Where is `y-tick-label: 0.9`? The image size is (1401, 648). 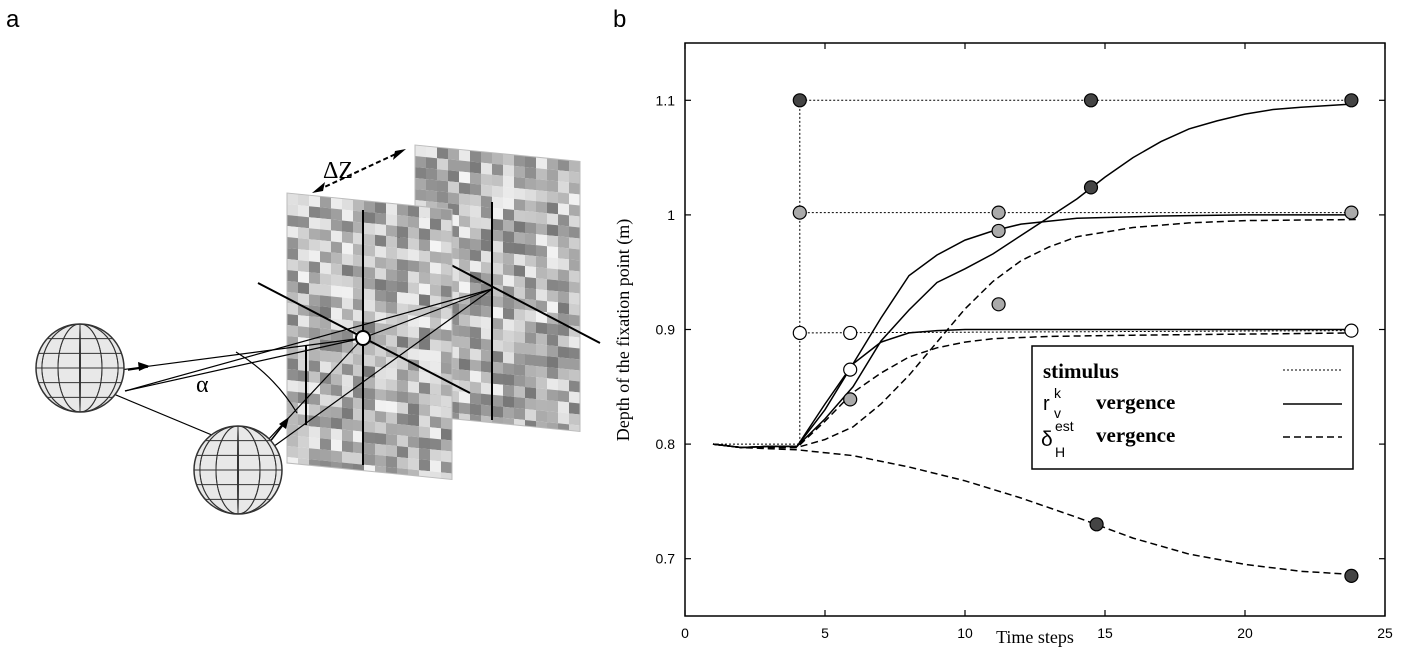 y-tick-label: 0.9 is located at coordinates (666, 330).